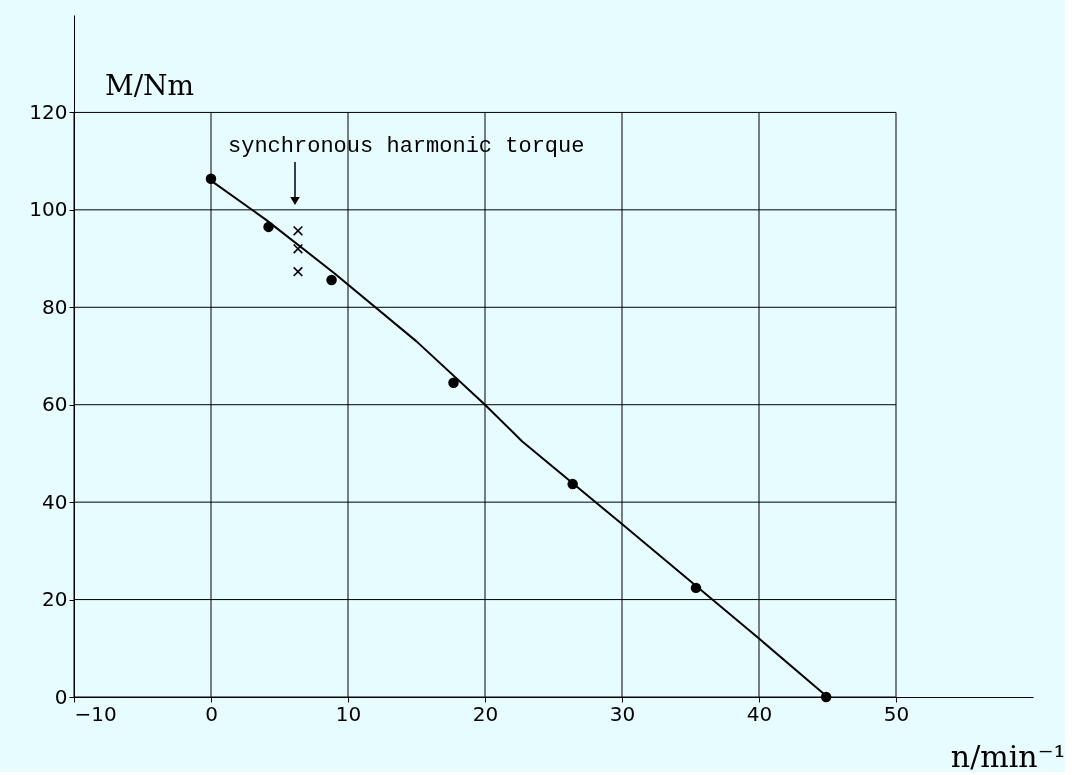 The image size is (1076, 775). Describe the element at coordinates (485, 713) in the screenshot. I see `x-tick-label: 20` at that location.